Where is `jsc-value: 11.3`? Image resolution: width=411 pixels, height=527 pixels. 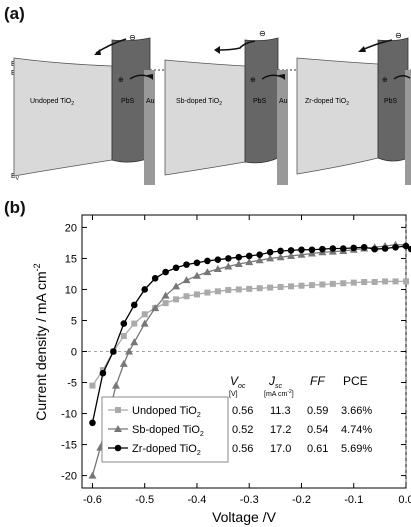
jsc-value: 11.3 is located at coordinates (280, 411).